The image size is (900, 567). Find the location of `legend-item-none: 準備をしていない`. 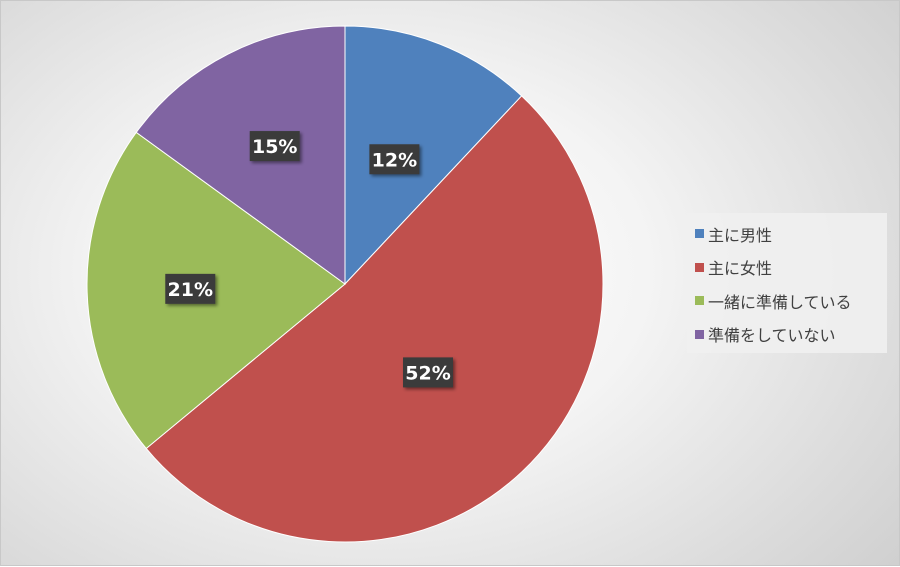

legend-item-none: 準備をしていない is located at coordinates (791, 335).